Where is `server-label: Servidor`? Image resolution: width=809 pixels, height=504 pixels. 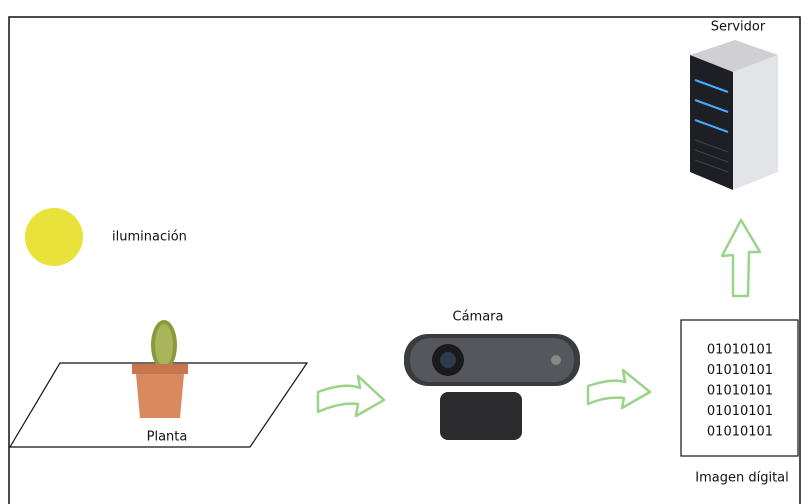
server-label: Servidor is located at coordinates (738, 27).